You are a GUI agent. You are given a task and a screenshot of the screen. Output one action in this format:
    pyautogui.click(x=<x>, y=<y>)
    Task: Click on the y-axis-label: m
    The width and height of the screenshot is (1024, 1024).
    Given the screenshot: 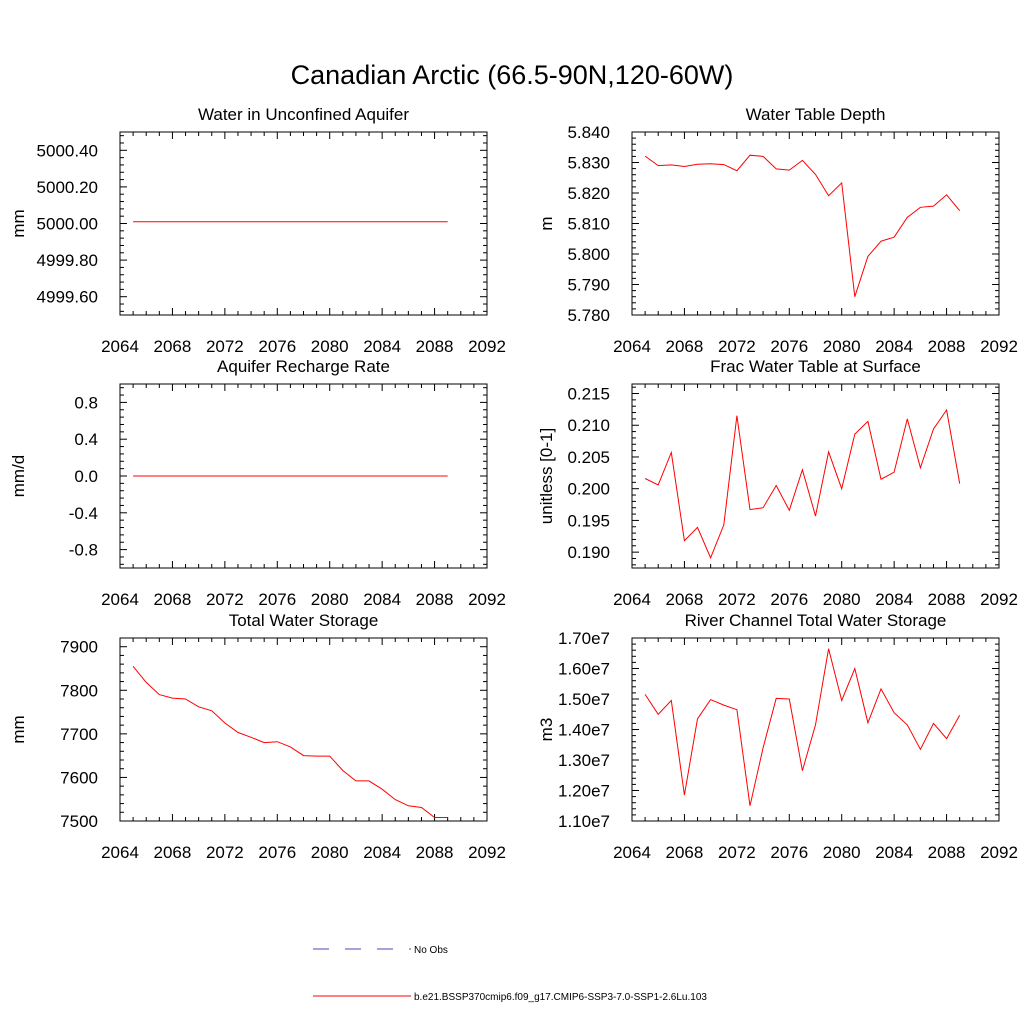 What is the action you would take?
    pyautogui.click(x=546, y=223)
    